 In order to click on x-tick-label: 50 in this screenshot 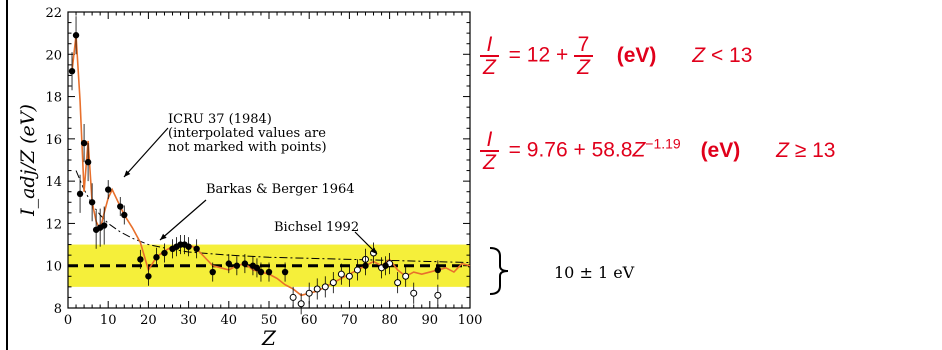, I will do `click(269, 320)`.